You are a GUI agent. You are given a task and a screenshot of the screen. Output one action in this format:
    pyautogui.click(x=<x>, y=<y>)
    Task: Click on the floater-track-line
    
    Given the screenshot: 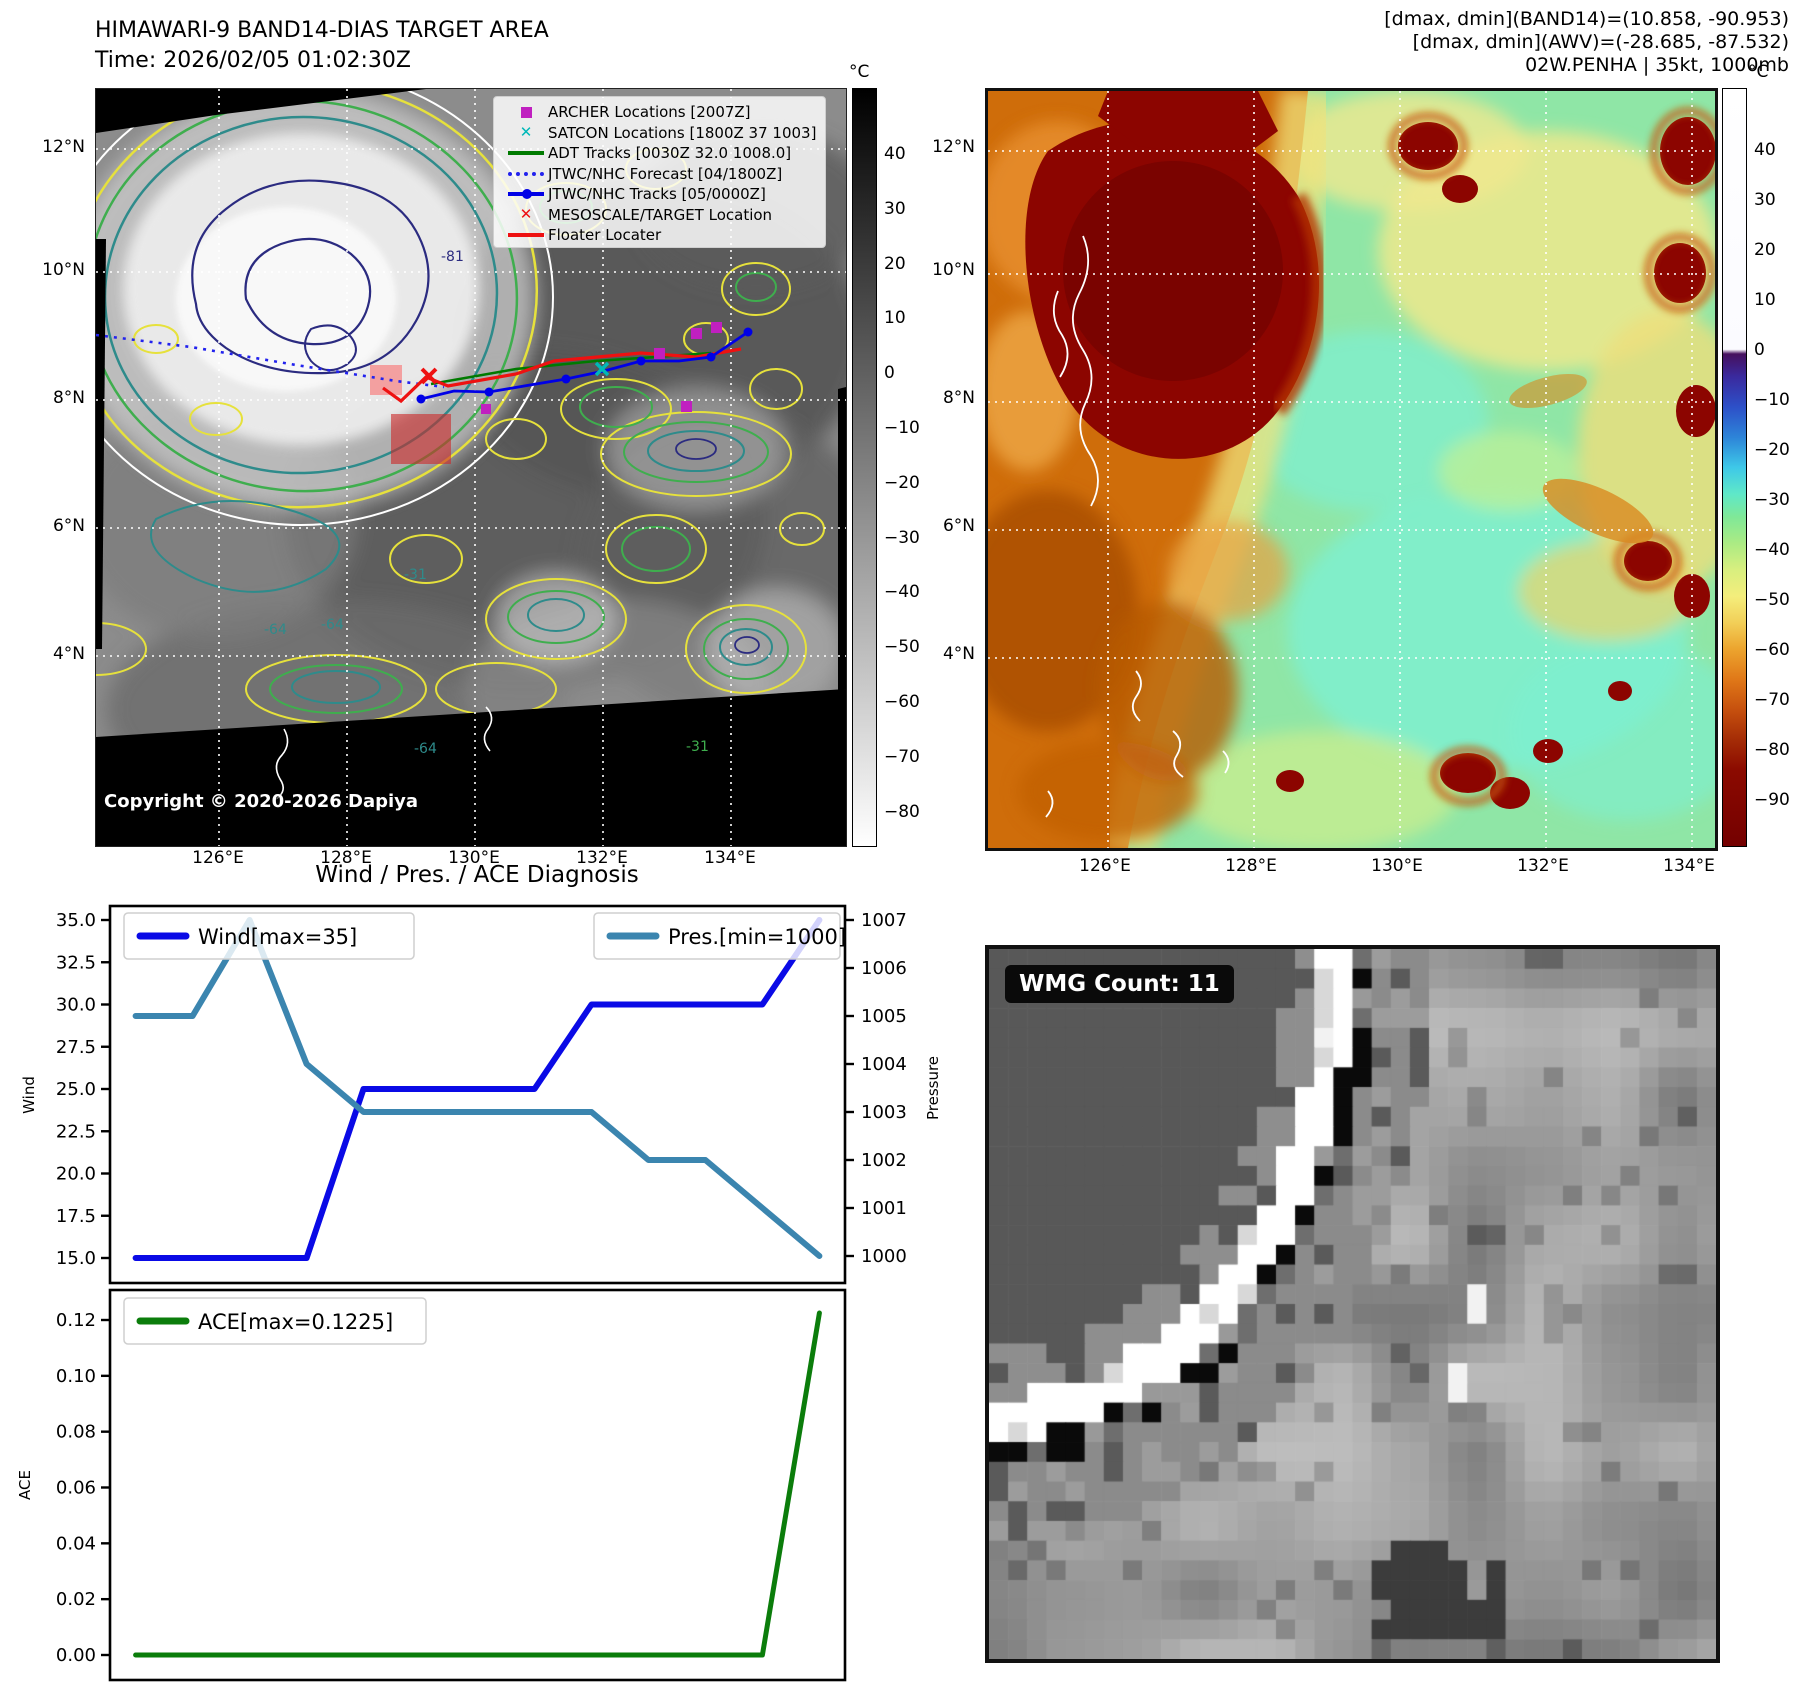 What is the action you would take?
    pyautogui.click(x=562, y=375)
    